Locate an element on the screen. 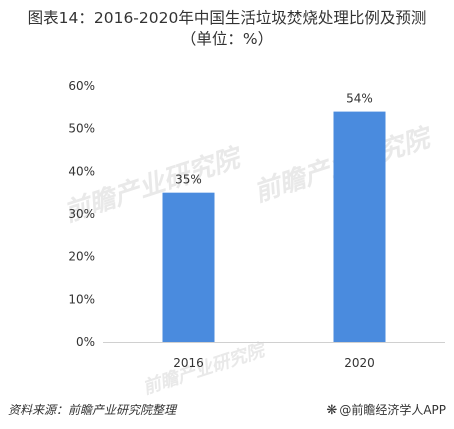  footer: 资料来源：前瞻产业研究院整理 ❋ @前瞻经济学人APP is located at coordinates (227, 410).